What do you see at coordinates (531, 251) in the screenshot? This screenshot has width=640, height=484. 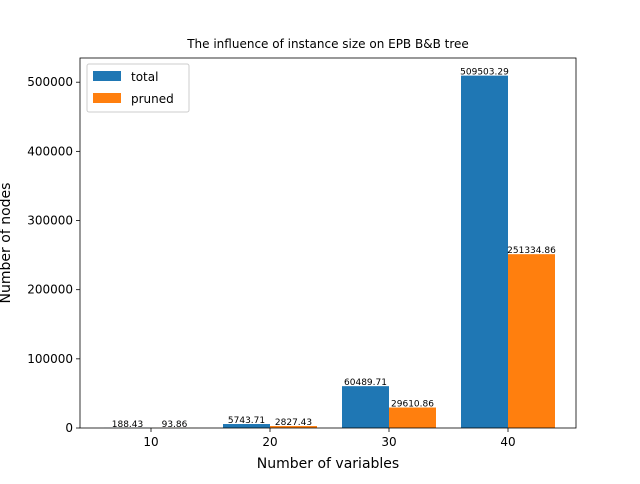 I see `data-label-pruned-40: 251334.86` at bounding box center [531, 251].